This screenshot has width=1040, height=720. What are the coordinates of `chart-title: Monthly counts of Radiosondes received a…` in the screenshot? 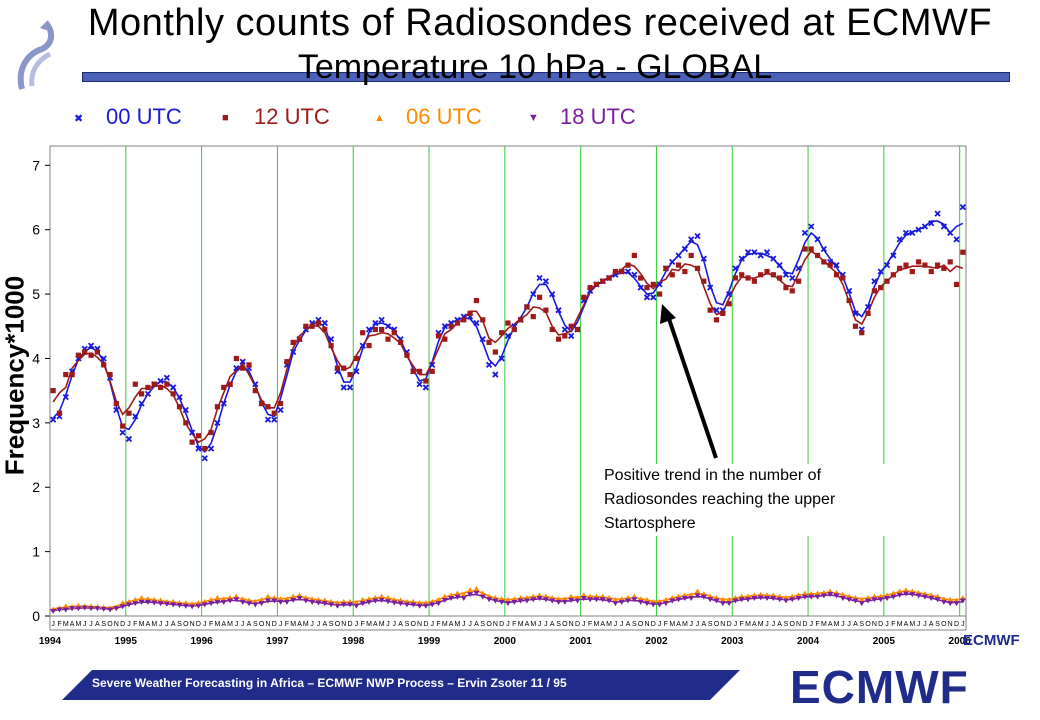 It's located at (540, 23).